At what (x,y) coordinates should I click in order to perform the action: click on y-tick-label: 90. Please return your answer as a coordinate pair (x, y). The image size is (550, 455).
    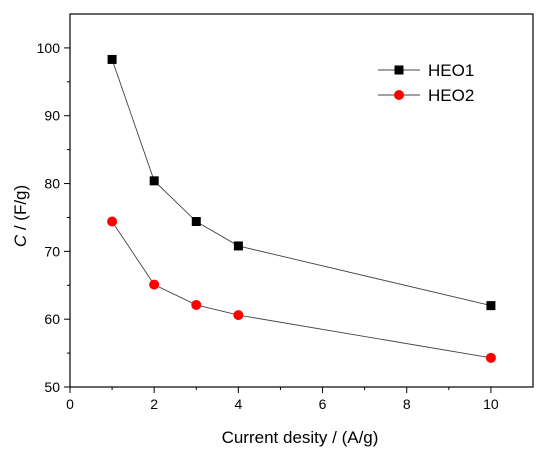
    Looking at the image, I should click on (52, 116).